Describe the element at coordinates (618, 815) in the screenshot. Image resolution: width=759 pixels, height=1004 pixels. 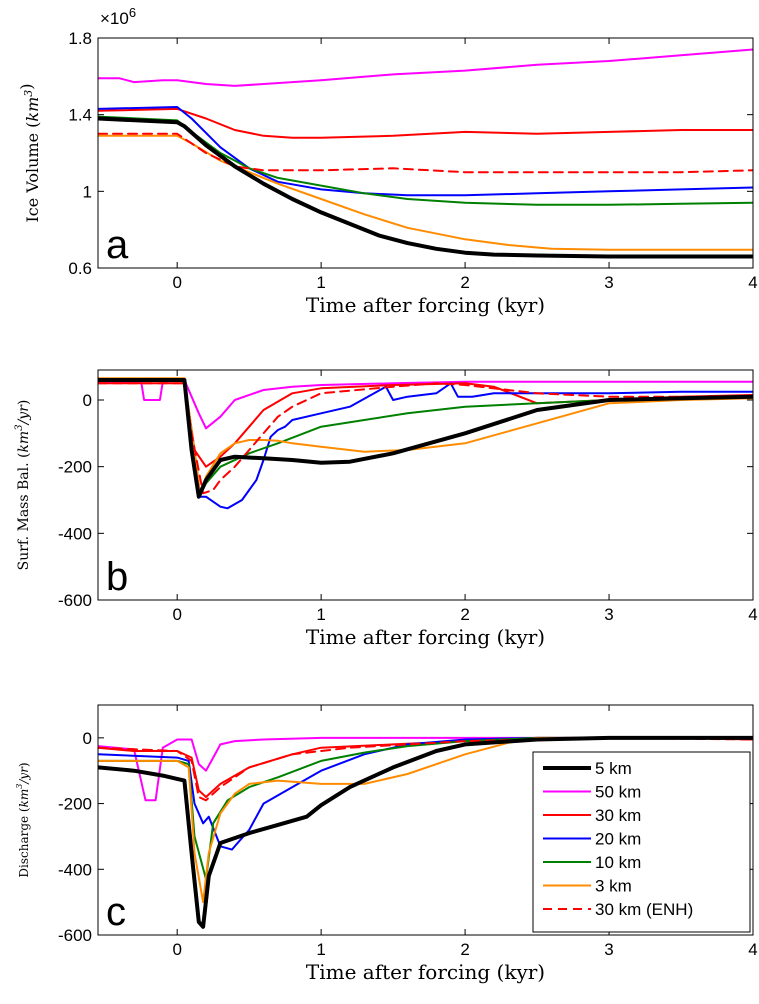
I see `legend-label-30-km: 30 km` at that location.